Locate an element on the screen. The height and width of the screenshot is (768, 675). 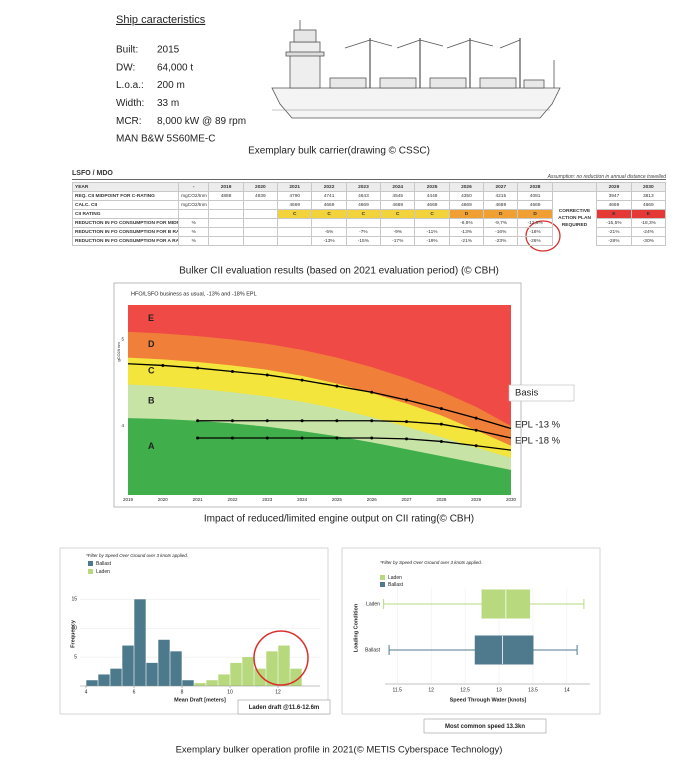
category-label: Laden is located at coordinates (373, 604).